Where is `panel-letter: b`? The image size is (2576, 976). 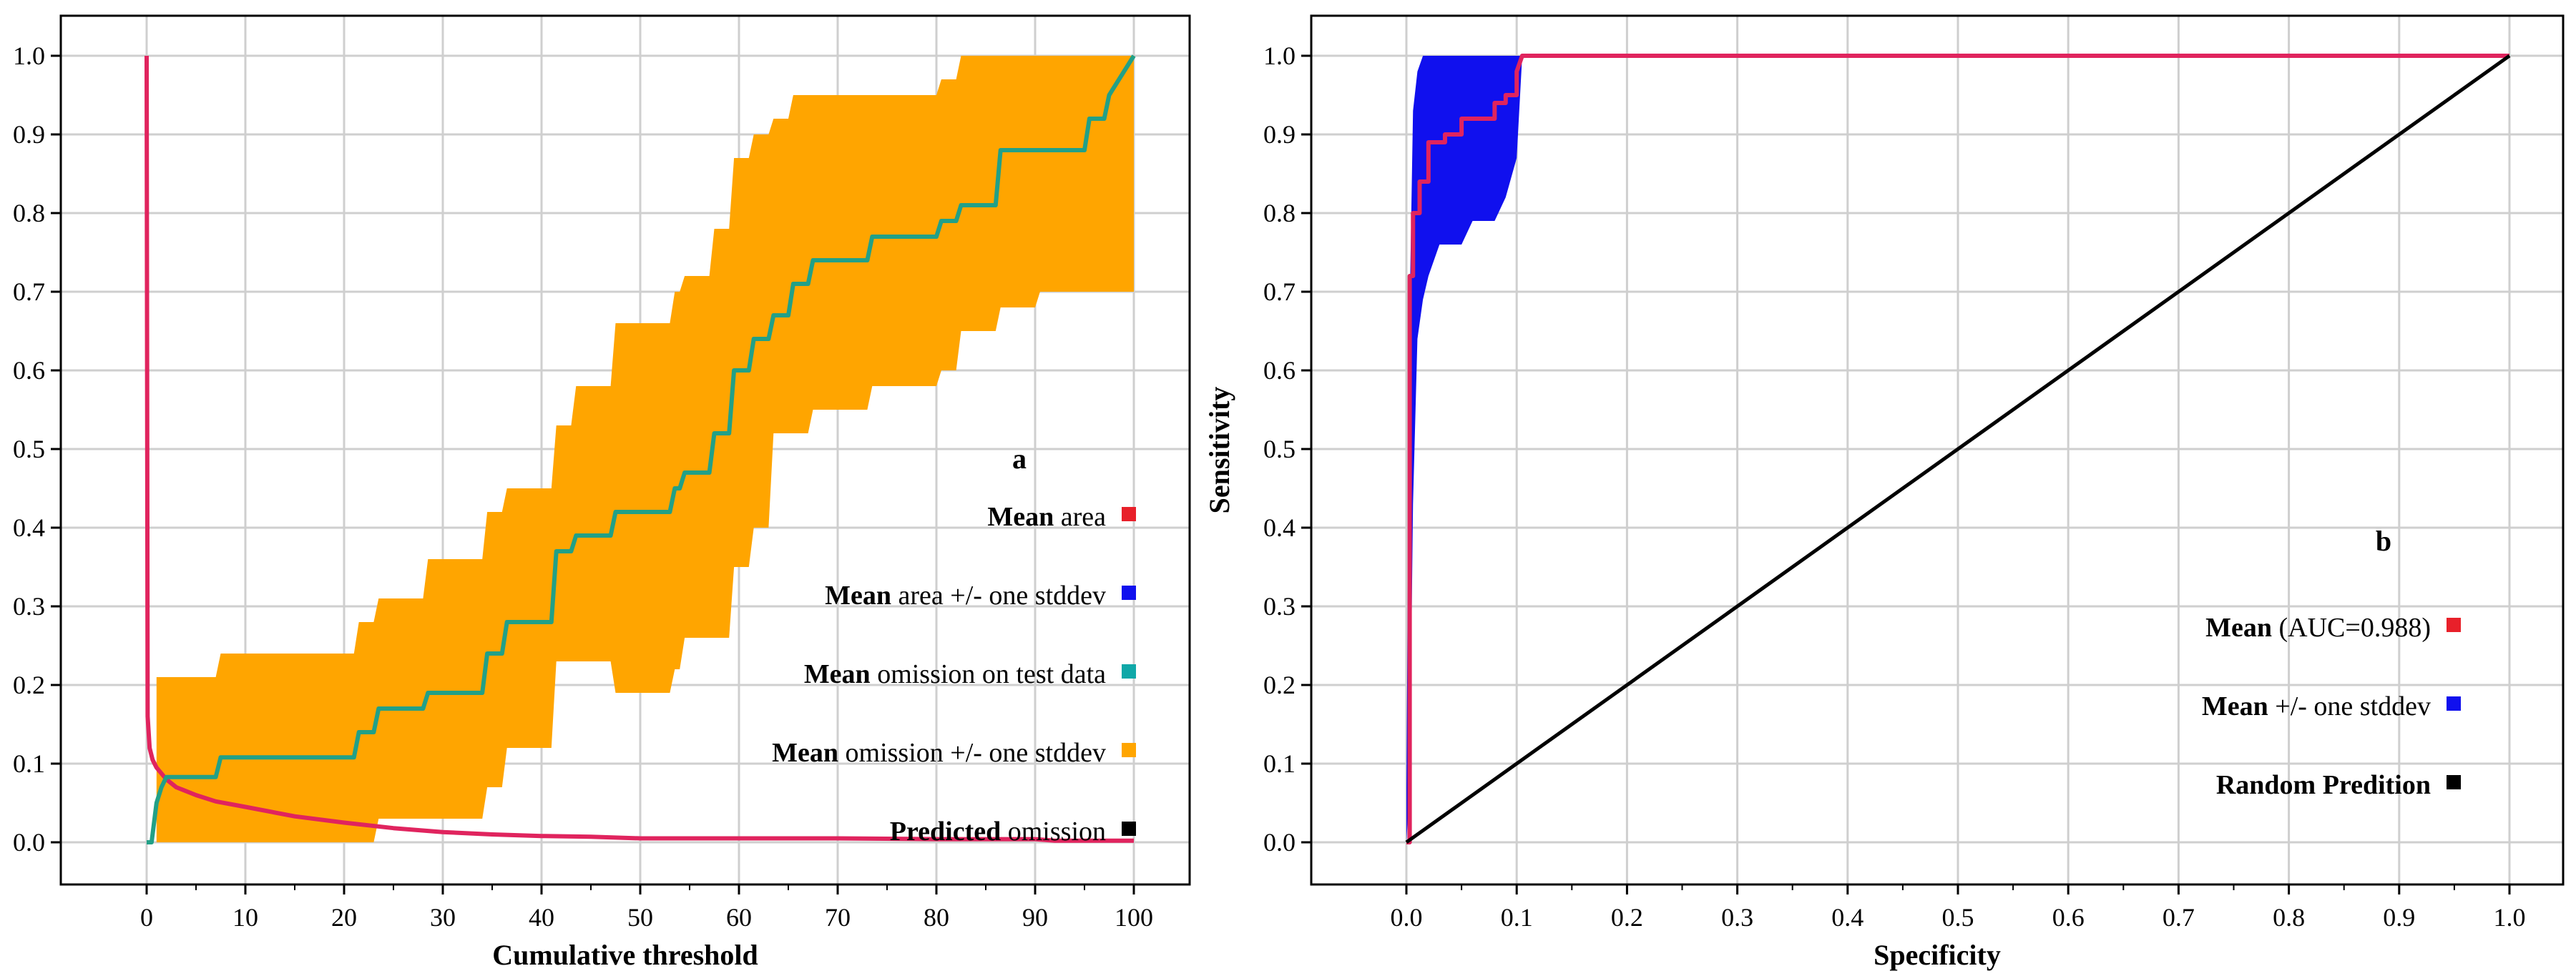
panel-letter: b is located at coordinates (2383, 541).